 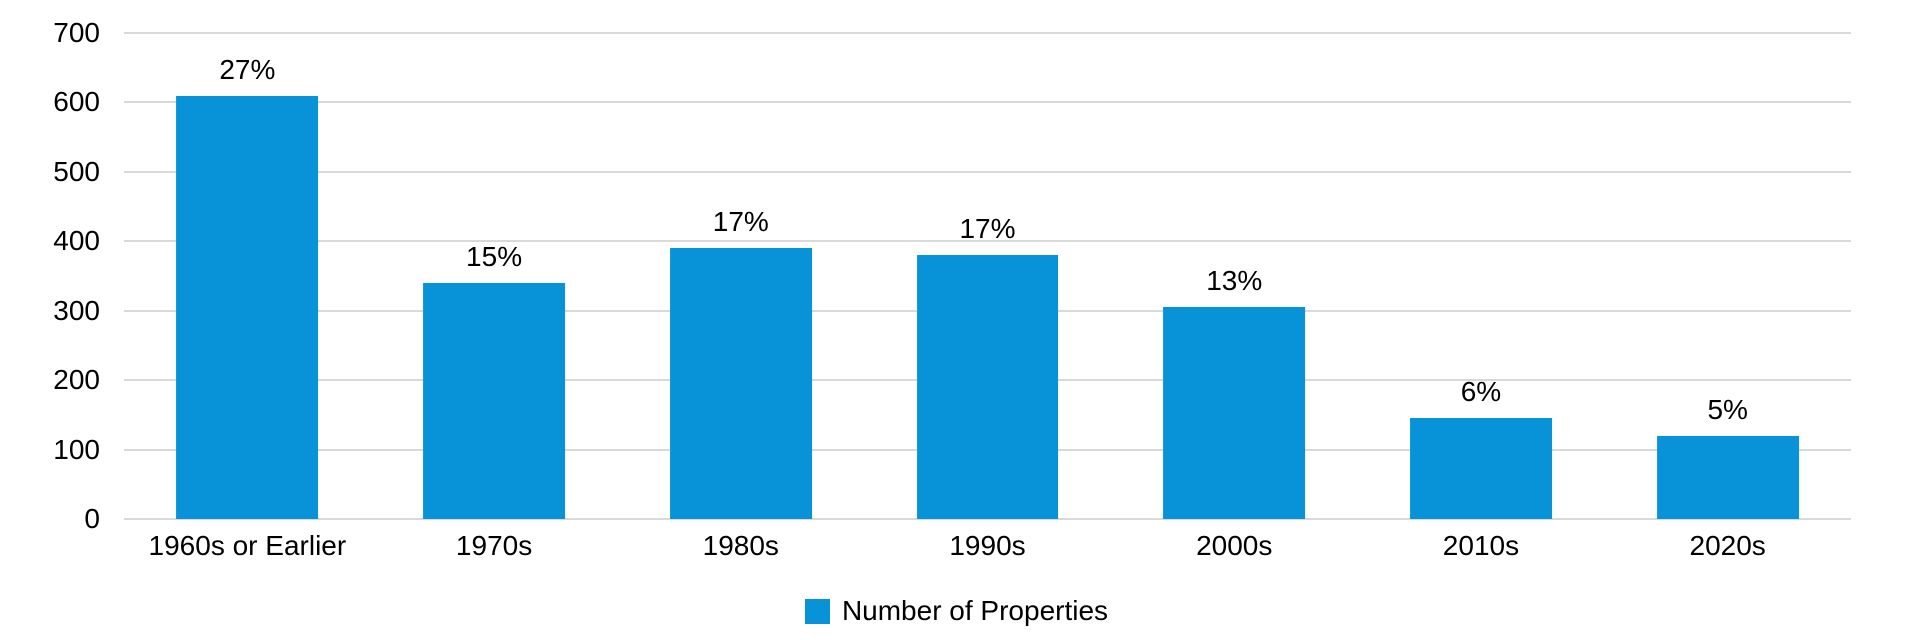 I want to click on y-tick-label: 600, so click(x=76, y=102).